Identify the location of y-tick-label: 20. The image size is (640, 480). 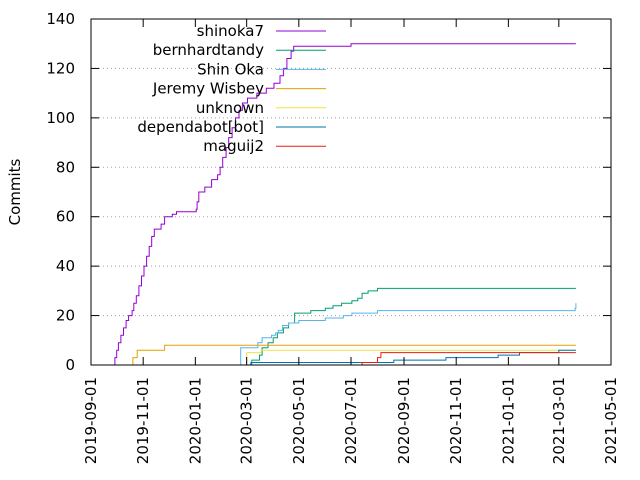
(65, 316).